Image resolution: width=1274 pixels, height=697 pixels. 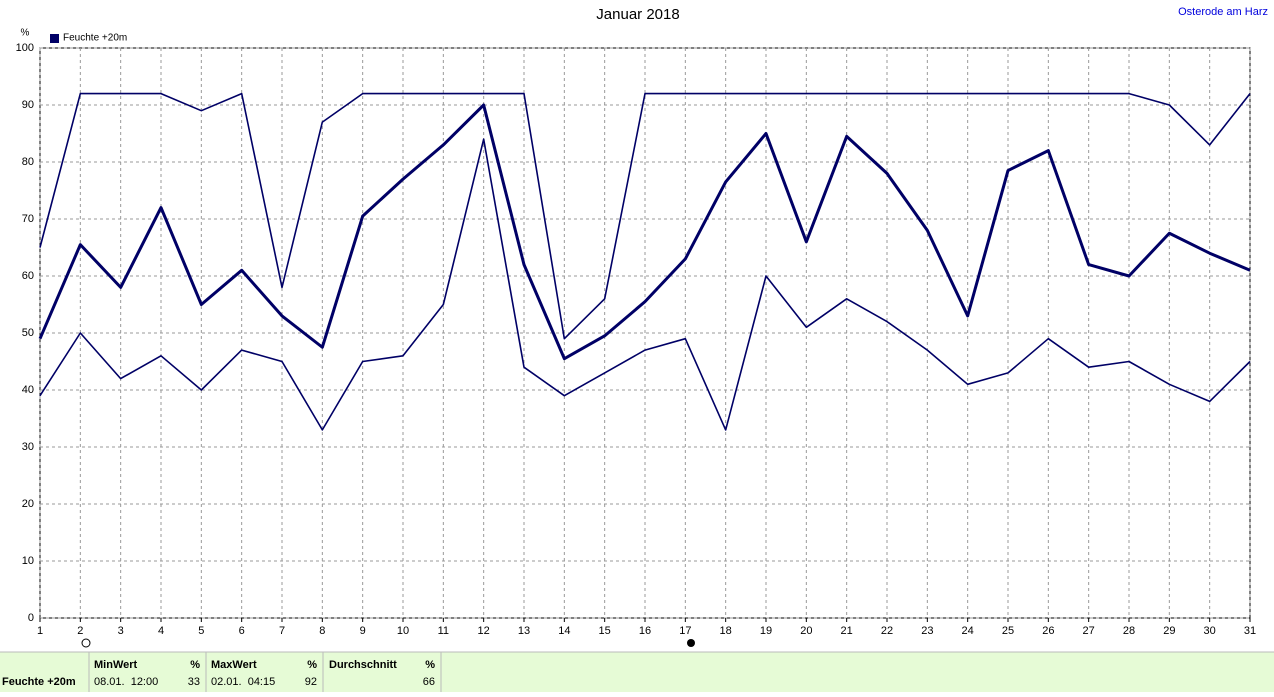 I want to click on x-tick-label: 12, so click(x=484, y=631).